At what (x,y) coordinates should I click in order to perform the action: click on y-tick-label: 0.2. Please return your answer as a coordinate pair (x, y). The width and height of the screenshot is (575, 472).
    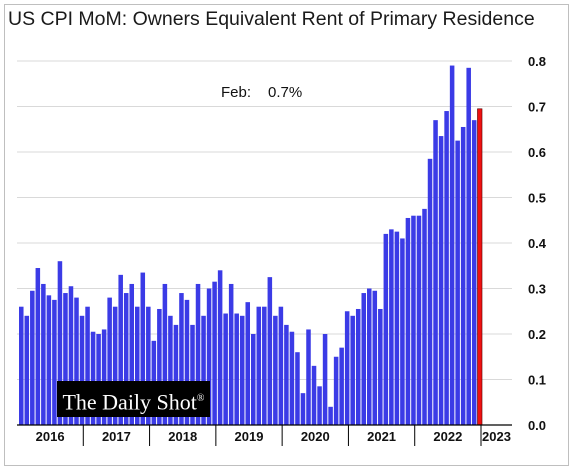
    Looking at the image, I should click on (537, 334).